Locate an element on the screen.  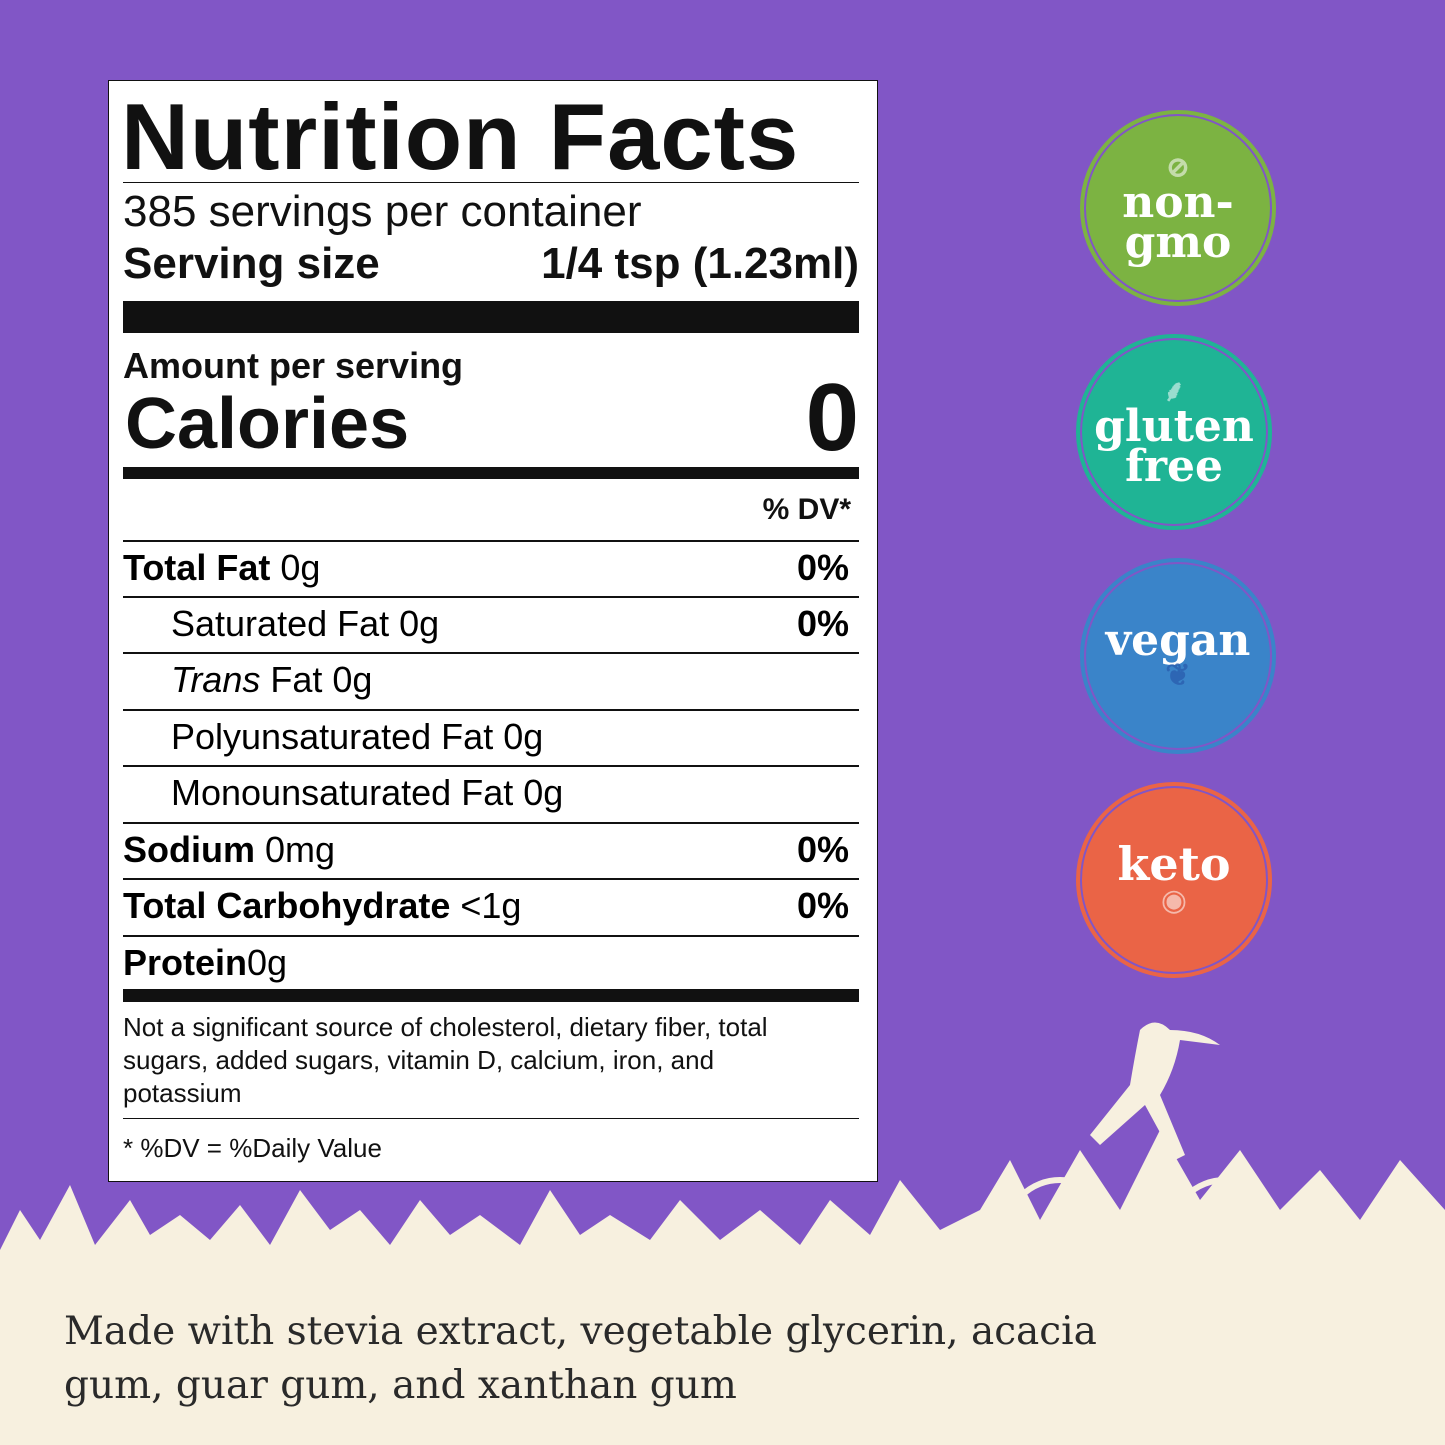
badge-gluten-free: ⸙ gluten free is located at coordinates (1174, 432).